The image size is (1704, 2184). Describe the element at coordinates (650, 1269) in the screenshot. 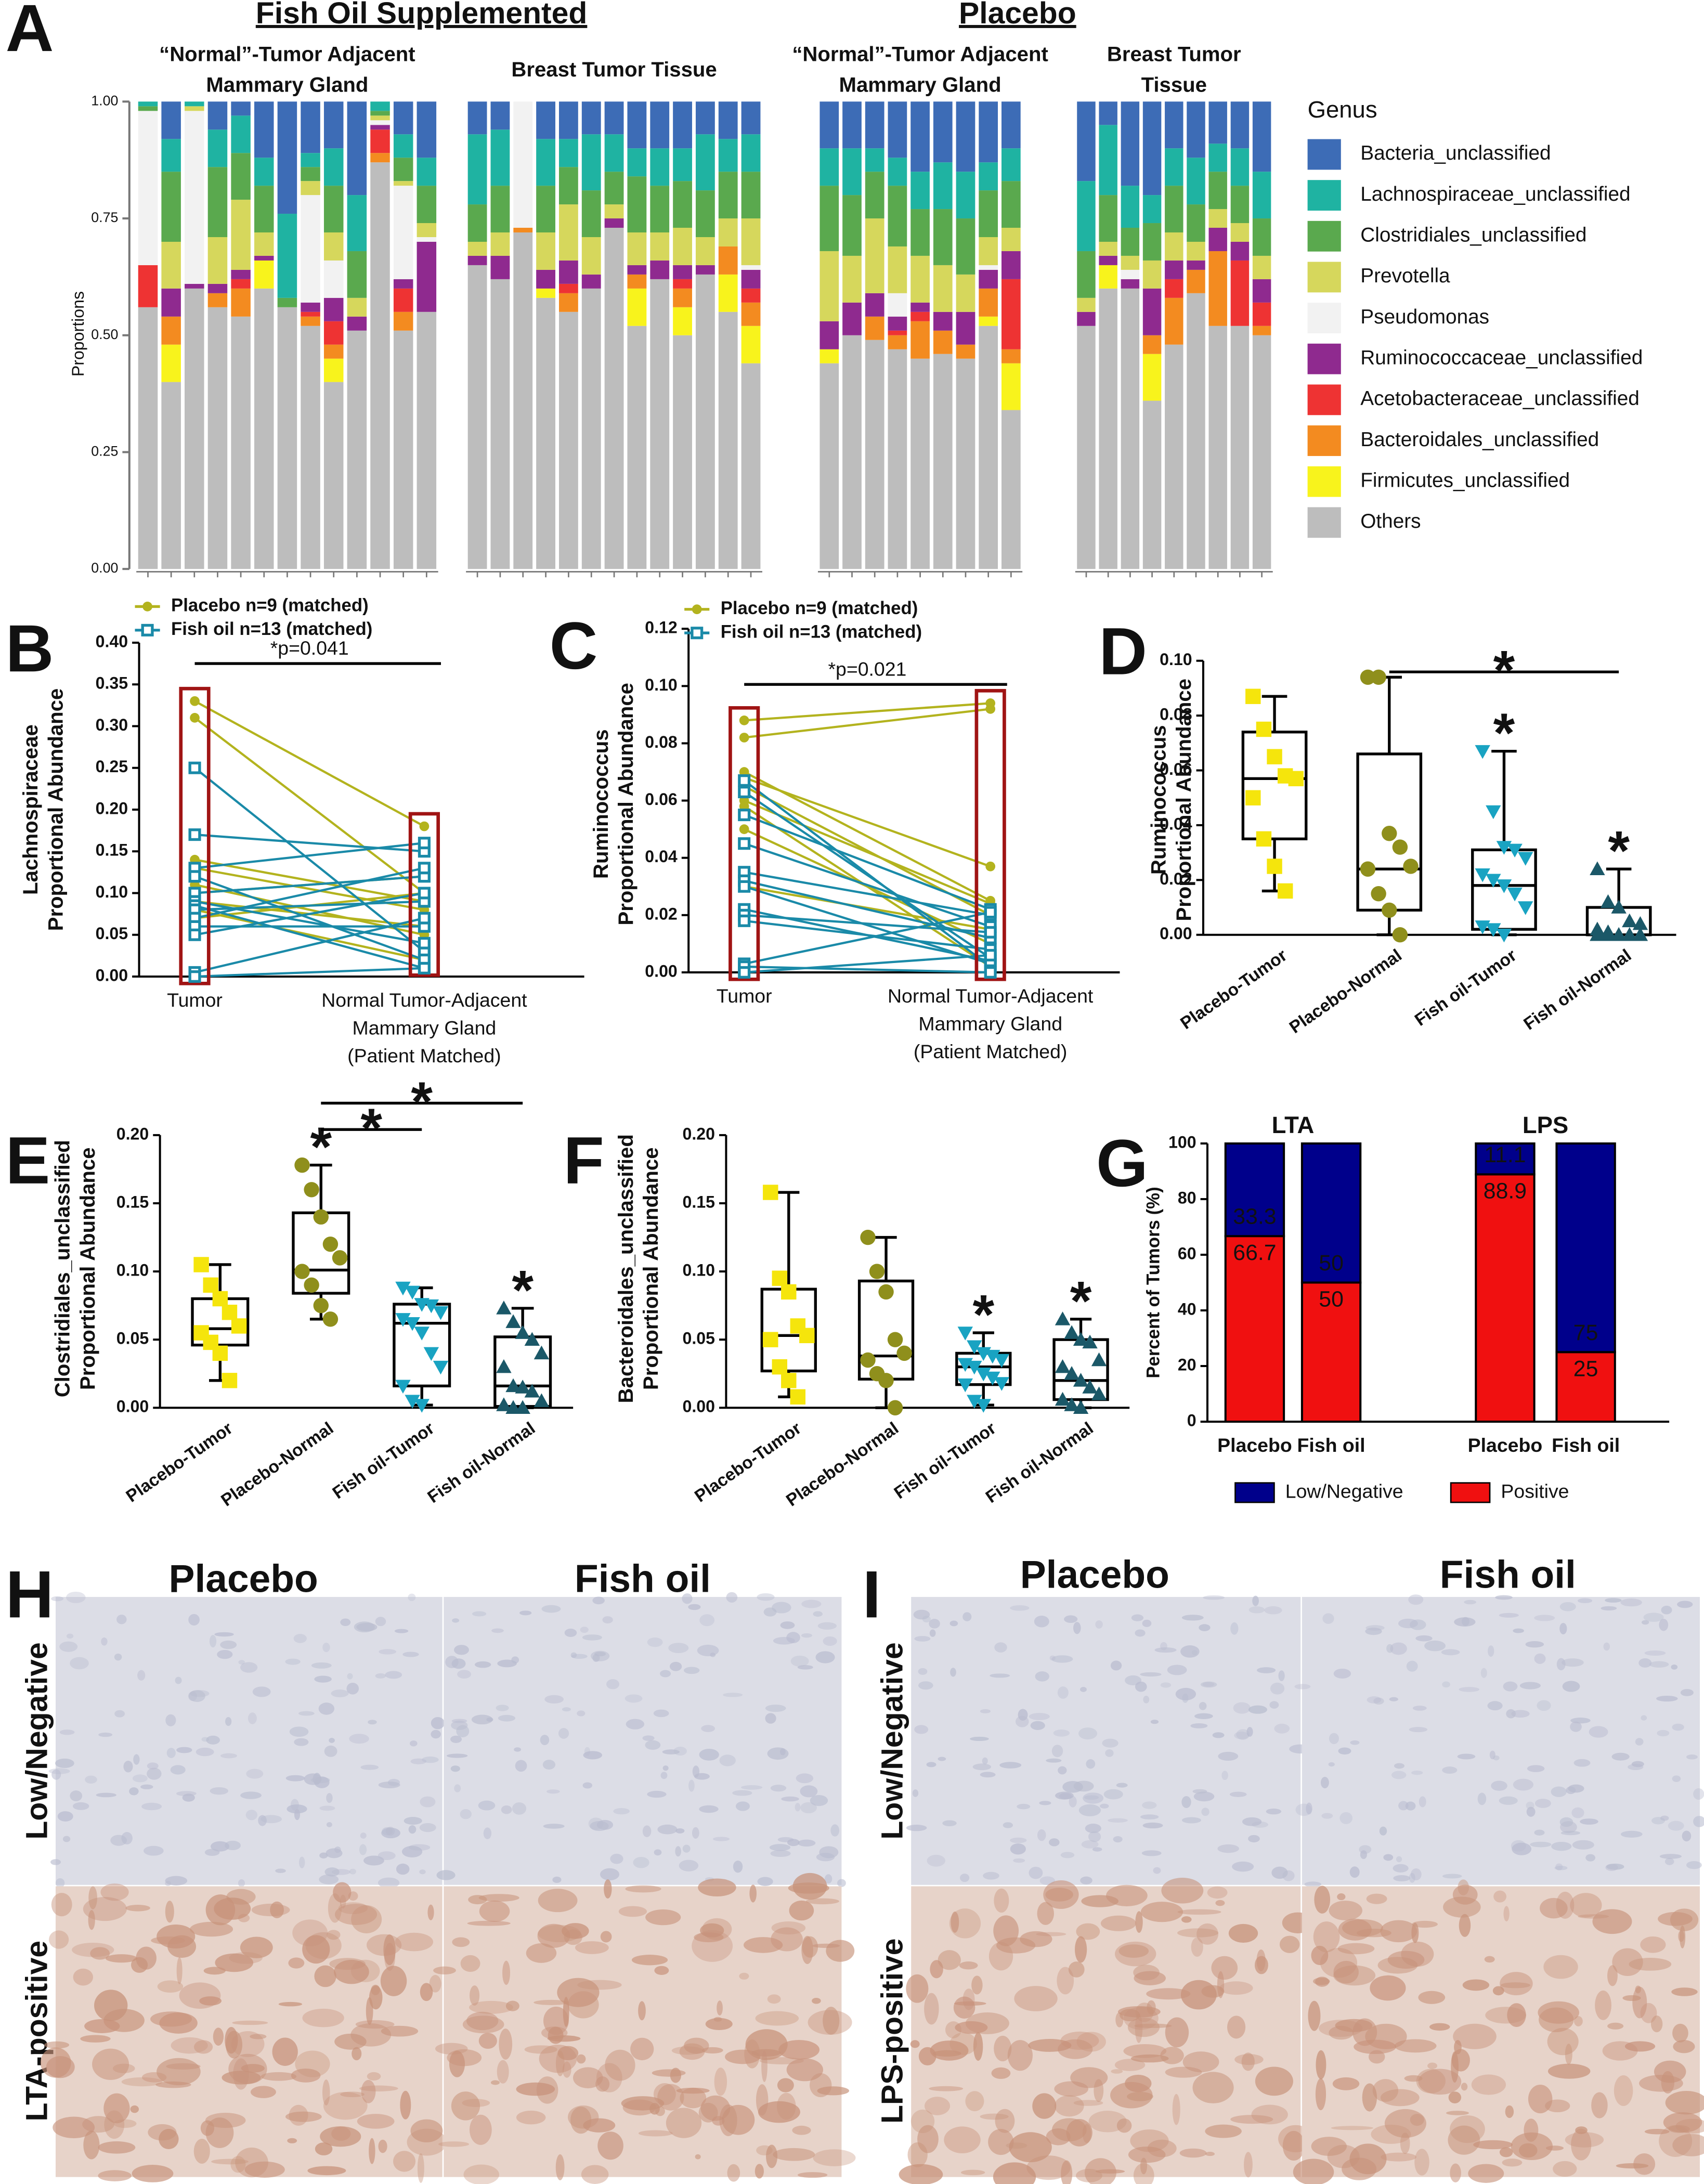

I see `y-axis-label: Proportional Abundance` at that location.